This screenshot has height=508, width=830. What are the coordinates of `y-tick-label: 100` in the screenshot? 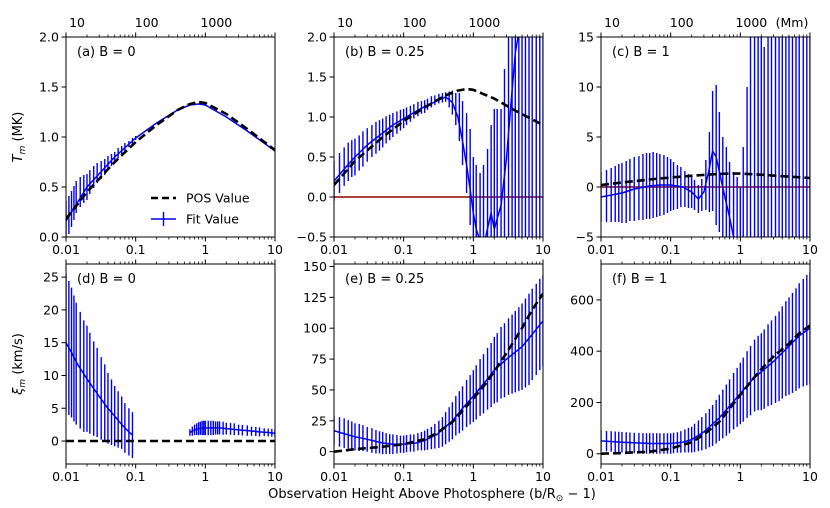 It's located at (315, 328).